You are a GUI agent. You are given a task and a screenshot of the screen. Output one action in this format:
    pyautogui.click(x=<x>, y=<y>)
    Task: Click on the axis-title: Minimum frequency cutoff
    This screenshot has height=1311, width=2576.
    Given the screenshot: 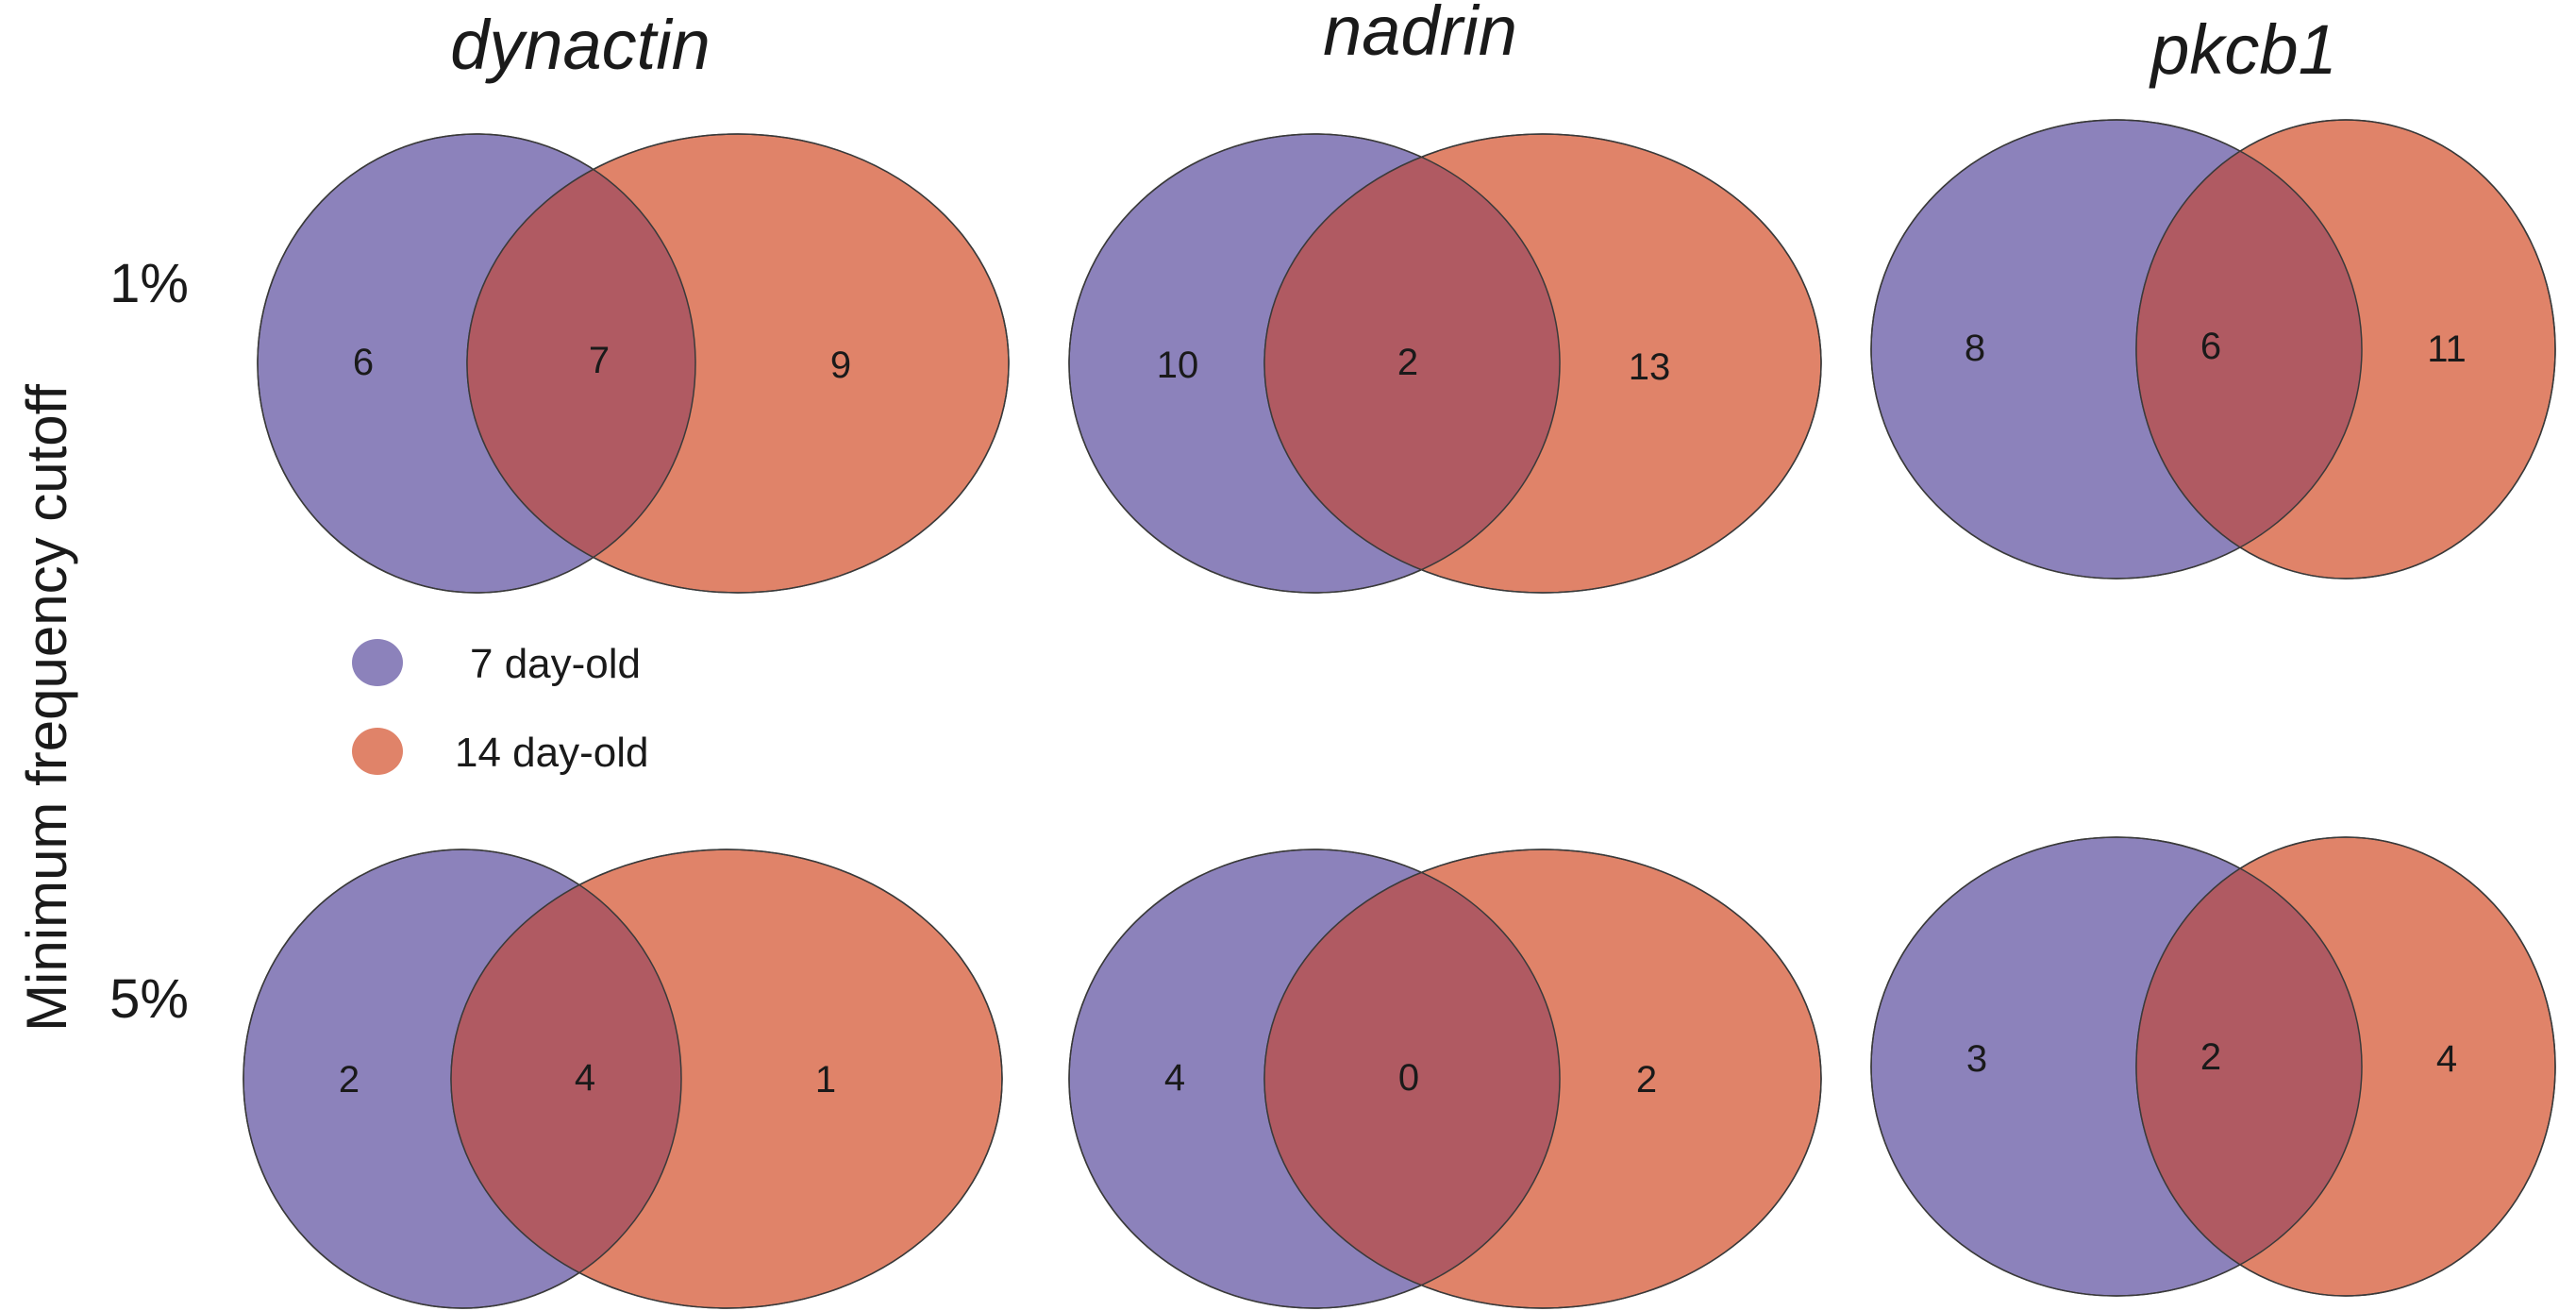 What is the action you would take?
    pyautogui.click(x=46, y=708)
    